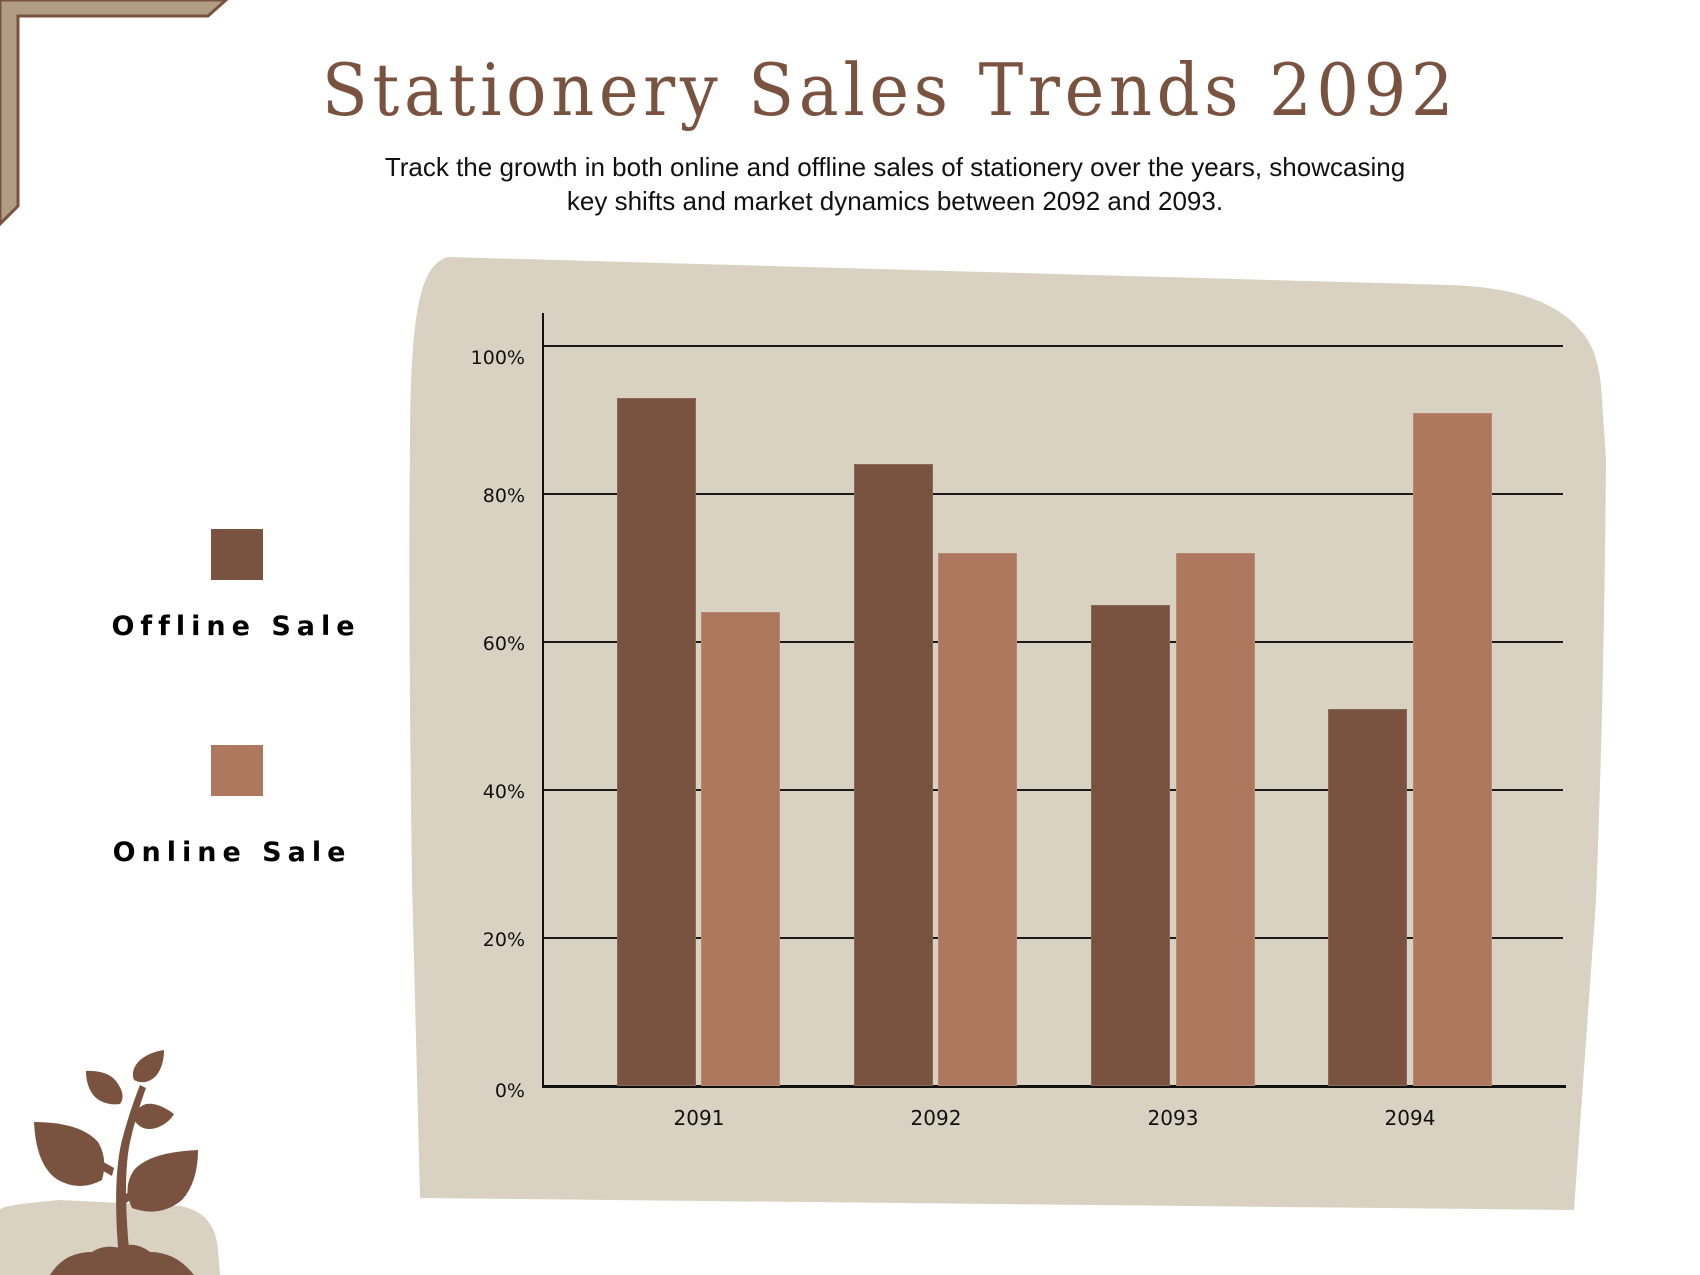 Image resolution: width=1700 pixels, height=1275 pixels. I want to click on x-axis-tick-label: 2093, so click(1173, 1118).